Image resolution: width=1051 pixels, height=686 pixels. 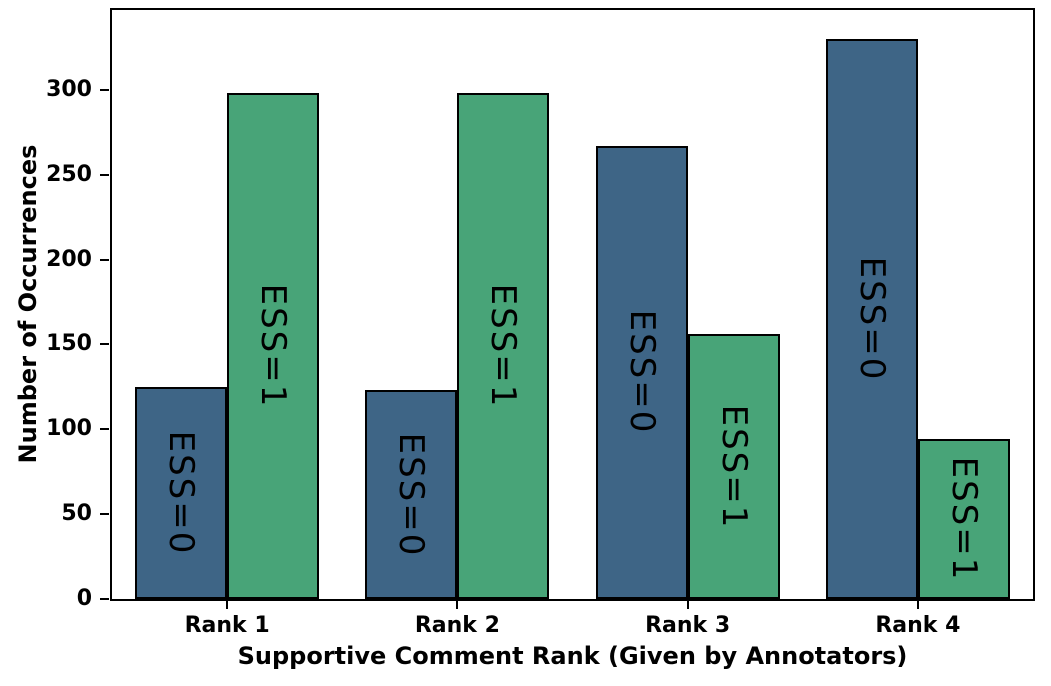 I want to click on x-tick-label-rank1: Rank 1, so click(x=227, y=625).